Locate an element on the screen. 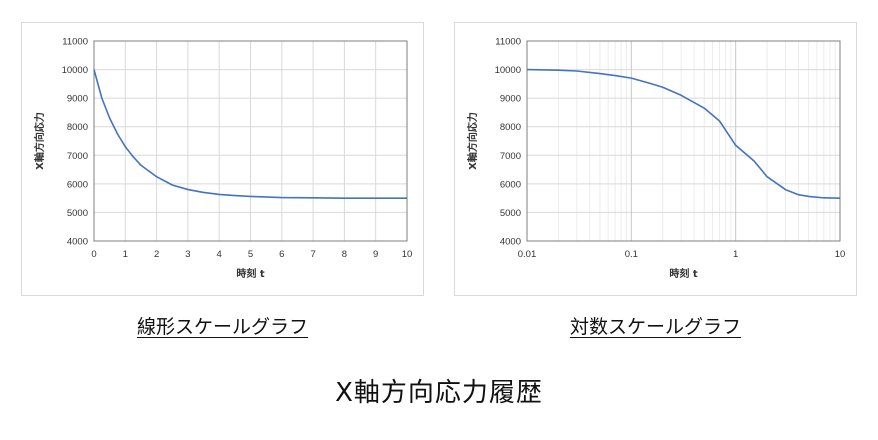 The image size is (878, 440). linear-x-tick-label: 9 is located at coordinates (375, 254).